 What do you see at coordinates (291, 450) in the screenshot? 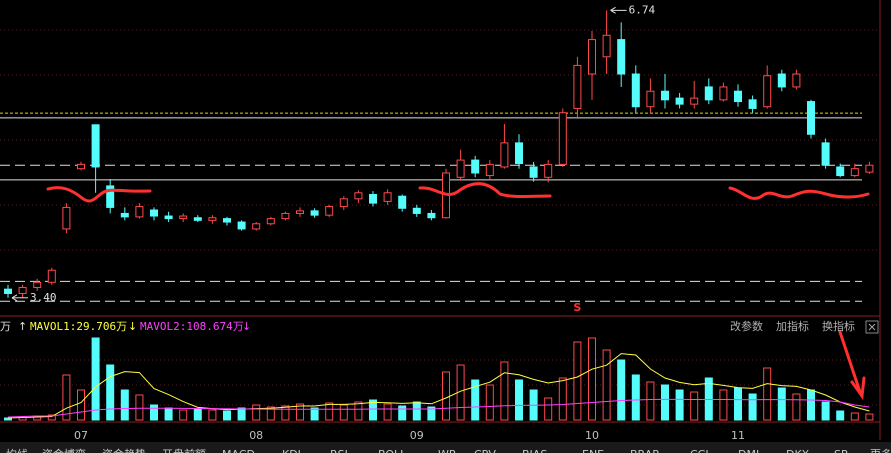
I see `tab: KDJ` at bounding box center [291, 450].